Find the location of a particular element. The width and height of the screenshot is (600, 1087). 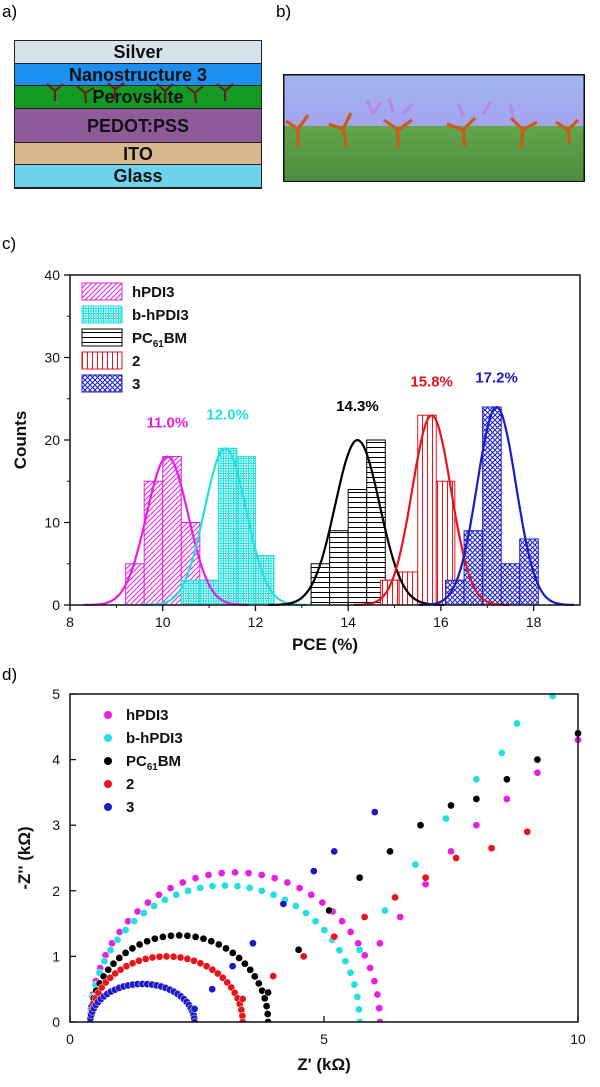

layer-silver: Silver is located at coordinates (138, 52).